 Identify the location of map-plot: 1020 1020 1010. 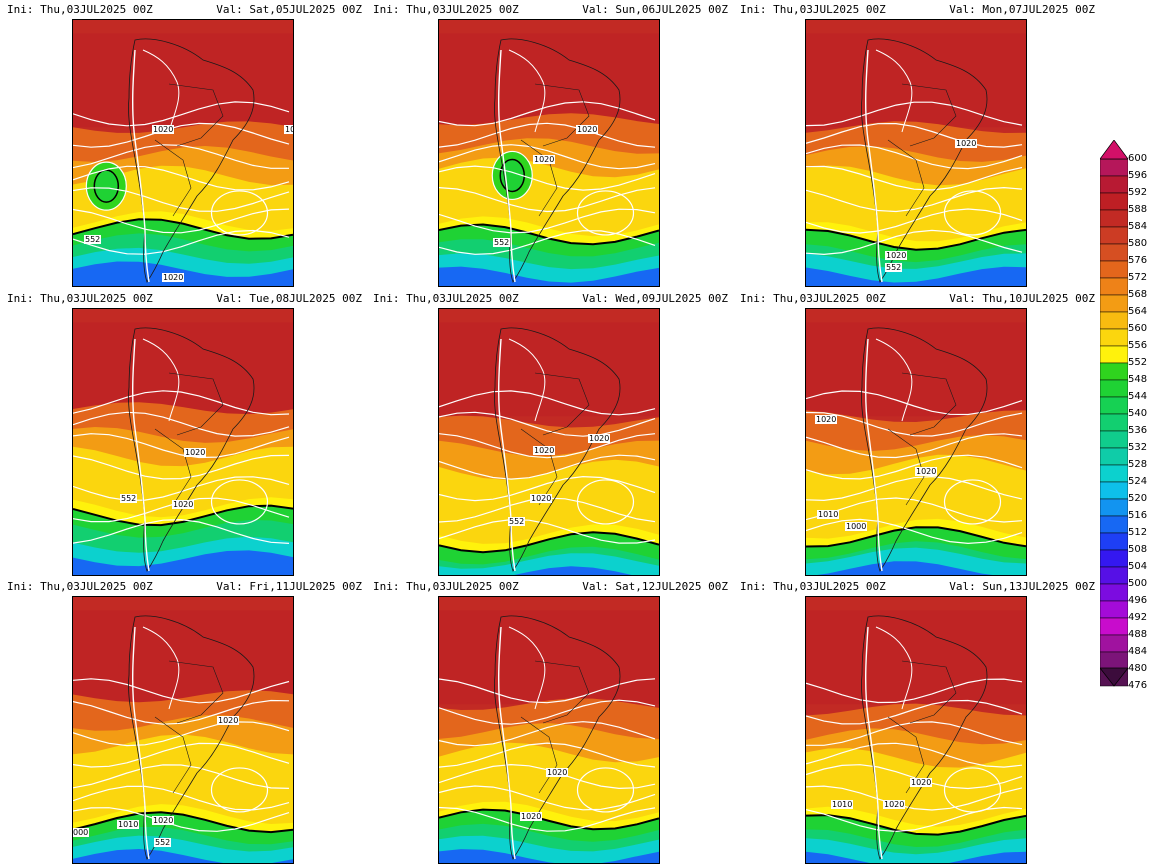
(916, 730).